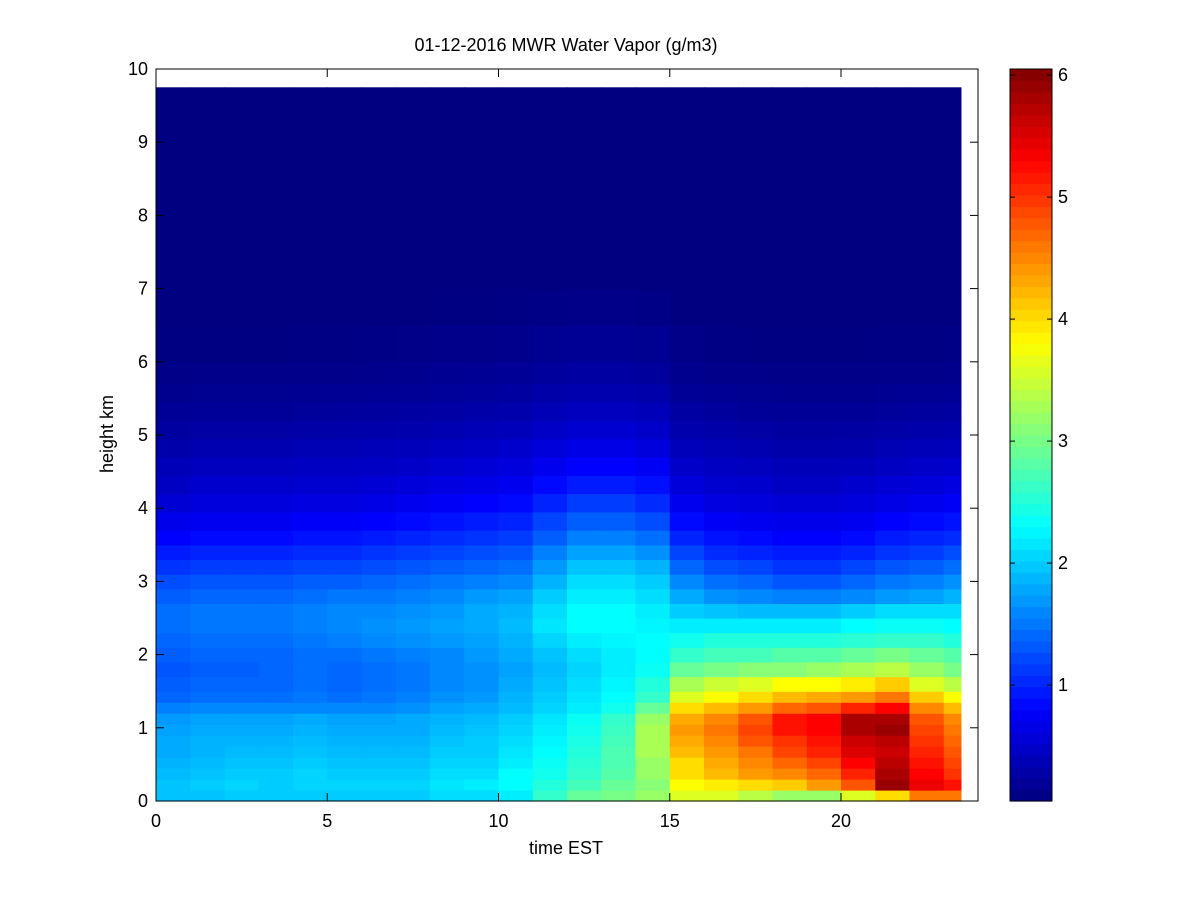 The width and height of the screenshot is (1200, 905). What do you see at coordinates (143, 362) in the screenshot?
I see `y-tick-label: 6` at bounding box center [143, 362].